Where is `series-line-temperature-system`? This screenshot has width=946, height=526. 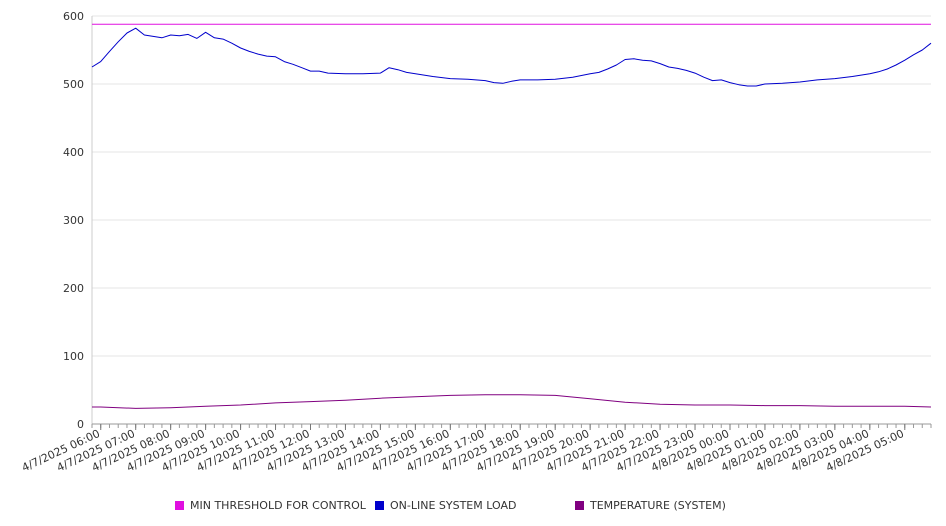 series-line-temperature-system is located at coordinates (512, 401).